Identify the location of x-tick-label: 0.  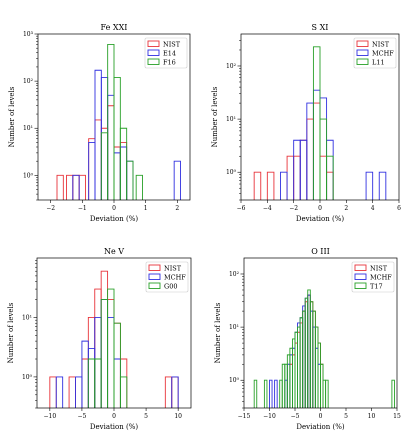
(114, 416).